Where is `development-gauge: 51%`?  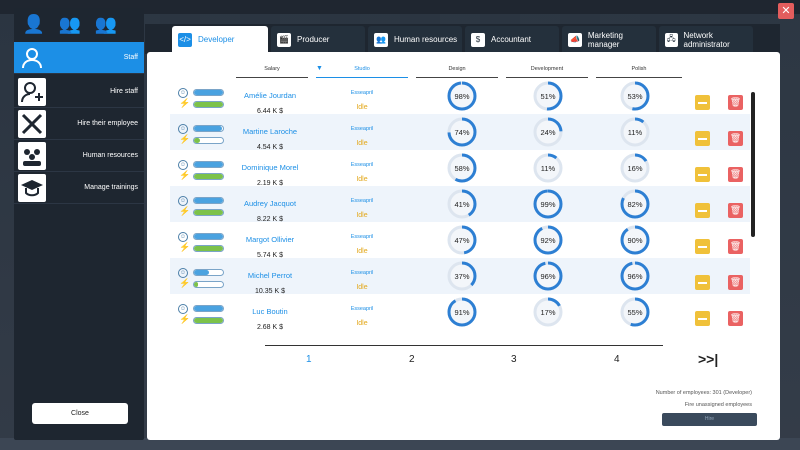 development-gauge: 51% is located at coordinates (548, 96).